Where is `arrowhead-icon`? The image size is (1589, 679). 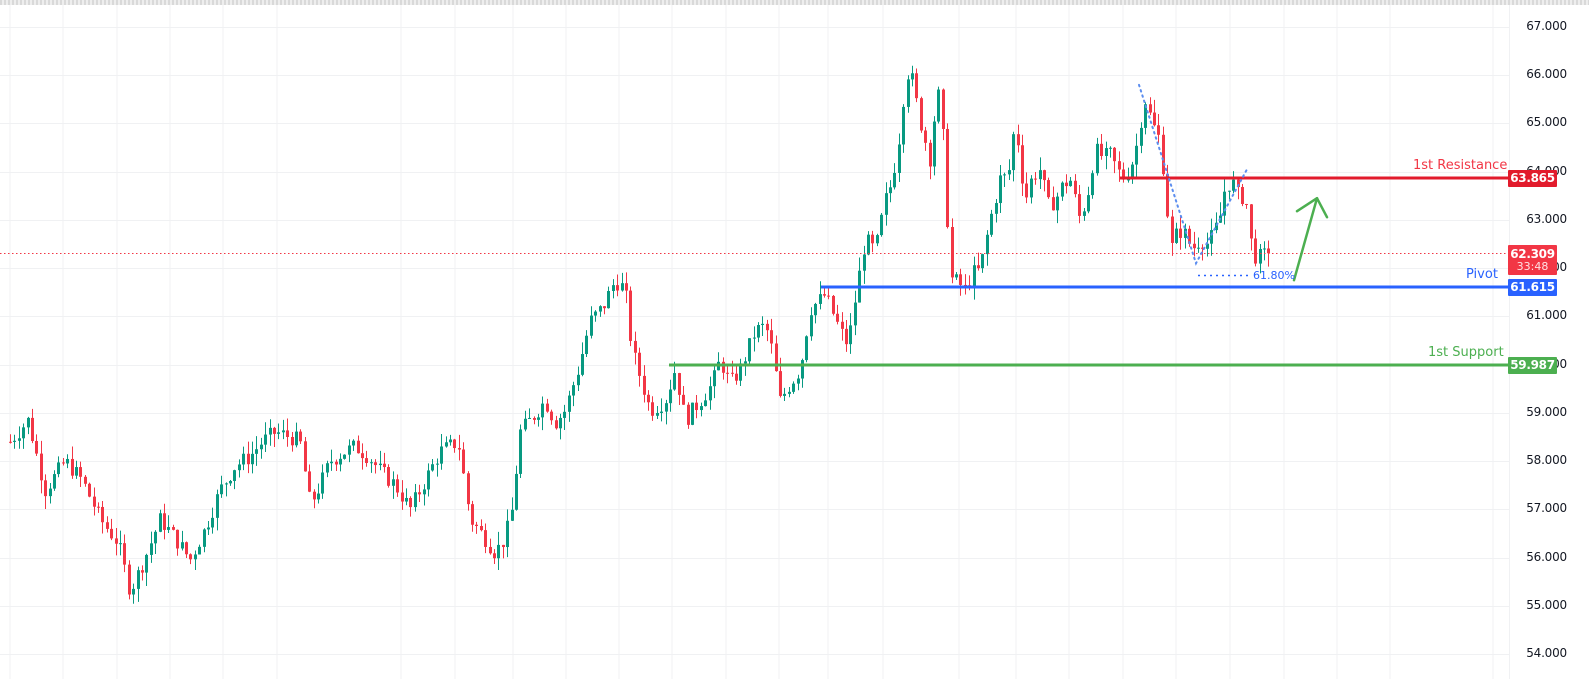 arrowhead-icon is located at coordinates (1312, 207).